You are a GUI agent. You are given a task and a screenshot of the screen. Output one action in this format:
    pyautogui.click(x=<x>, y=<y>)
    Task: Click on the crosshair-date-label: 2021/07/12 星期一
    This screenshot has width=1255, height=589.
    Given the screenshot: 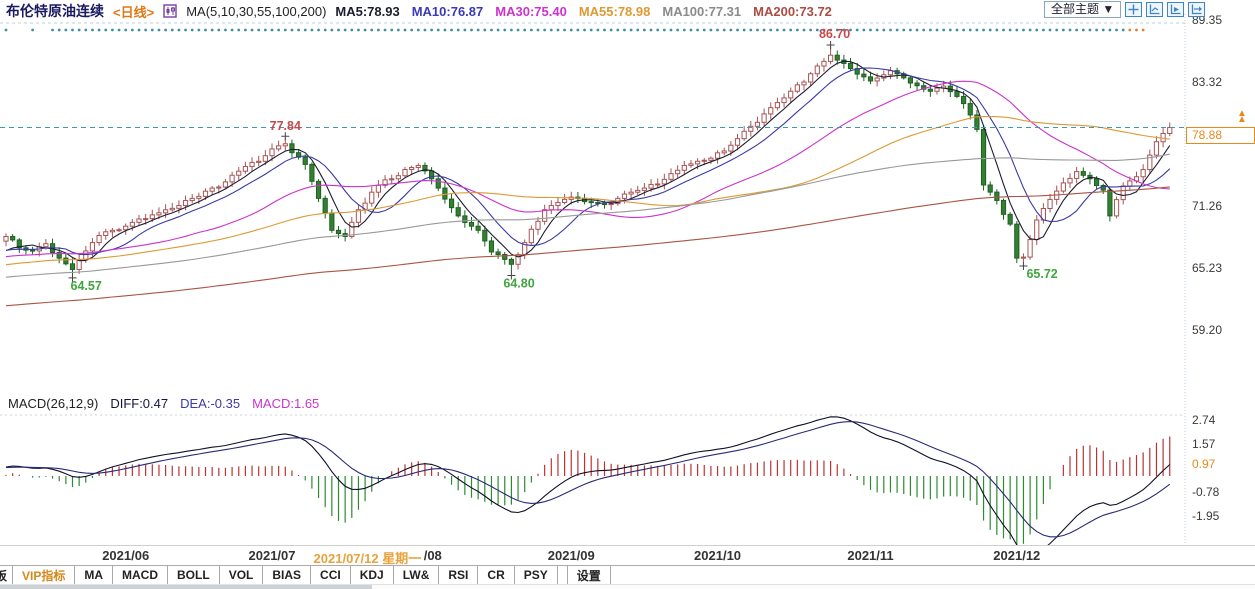 What is the action you would take?
    pyautogui.click(x=367, y=557)
    